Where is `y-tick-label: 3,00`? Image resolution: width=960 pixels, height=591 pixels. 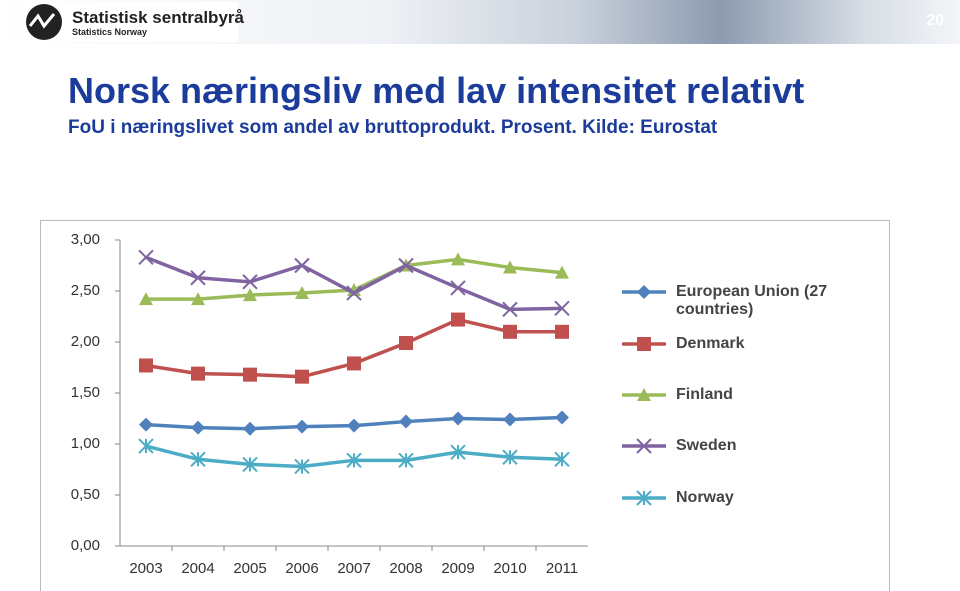
y-tick-label: 3,00 is located at coordinates (85, 239).